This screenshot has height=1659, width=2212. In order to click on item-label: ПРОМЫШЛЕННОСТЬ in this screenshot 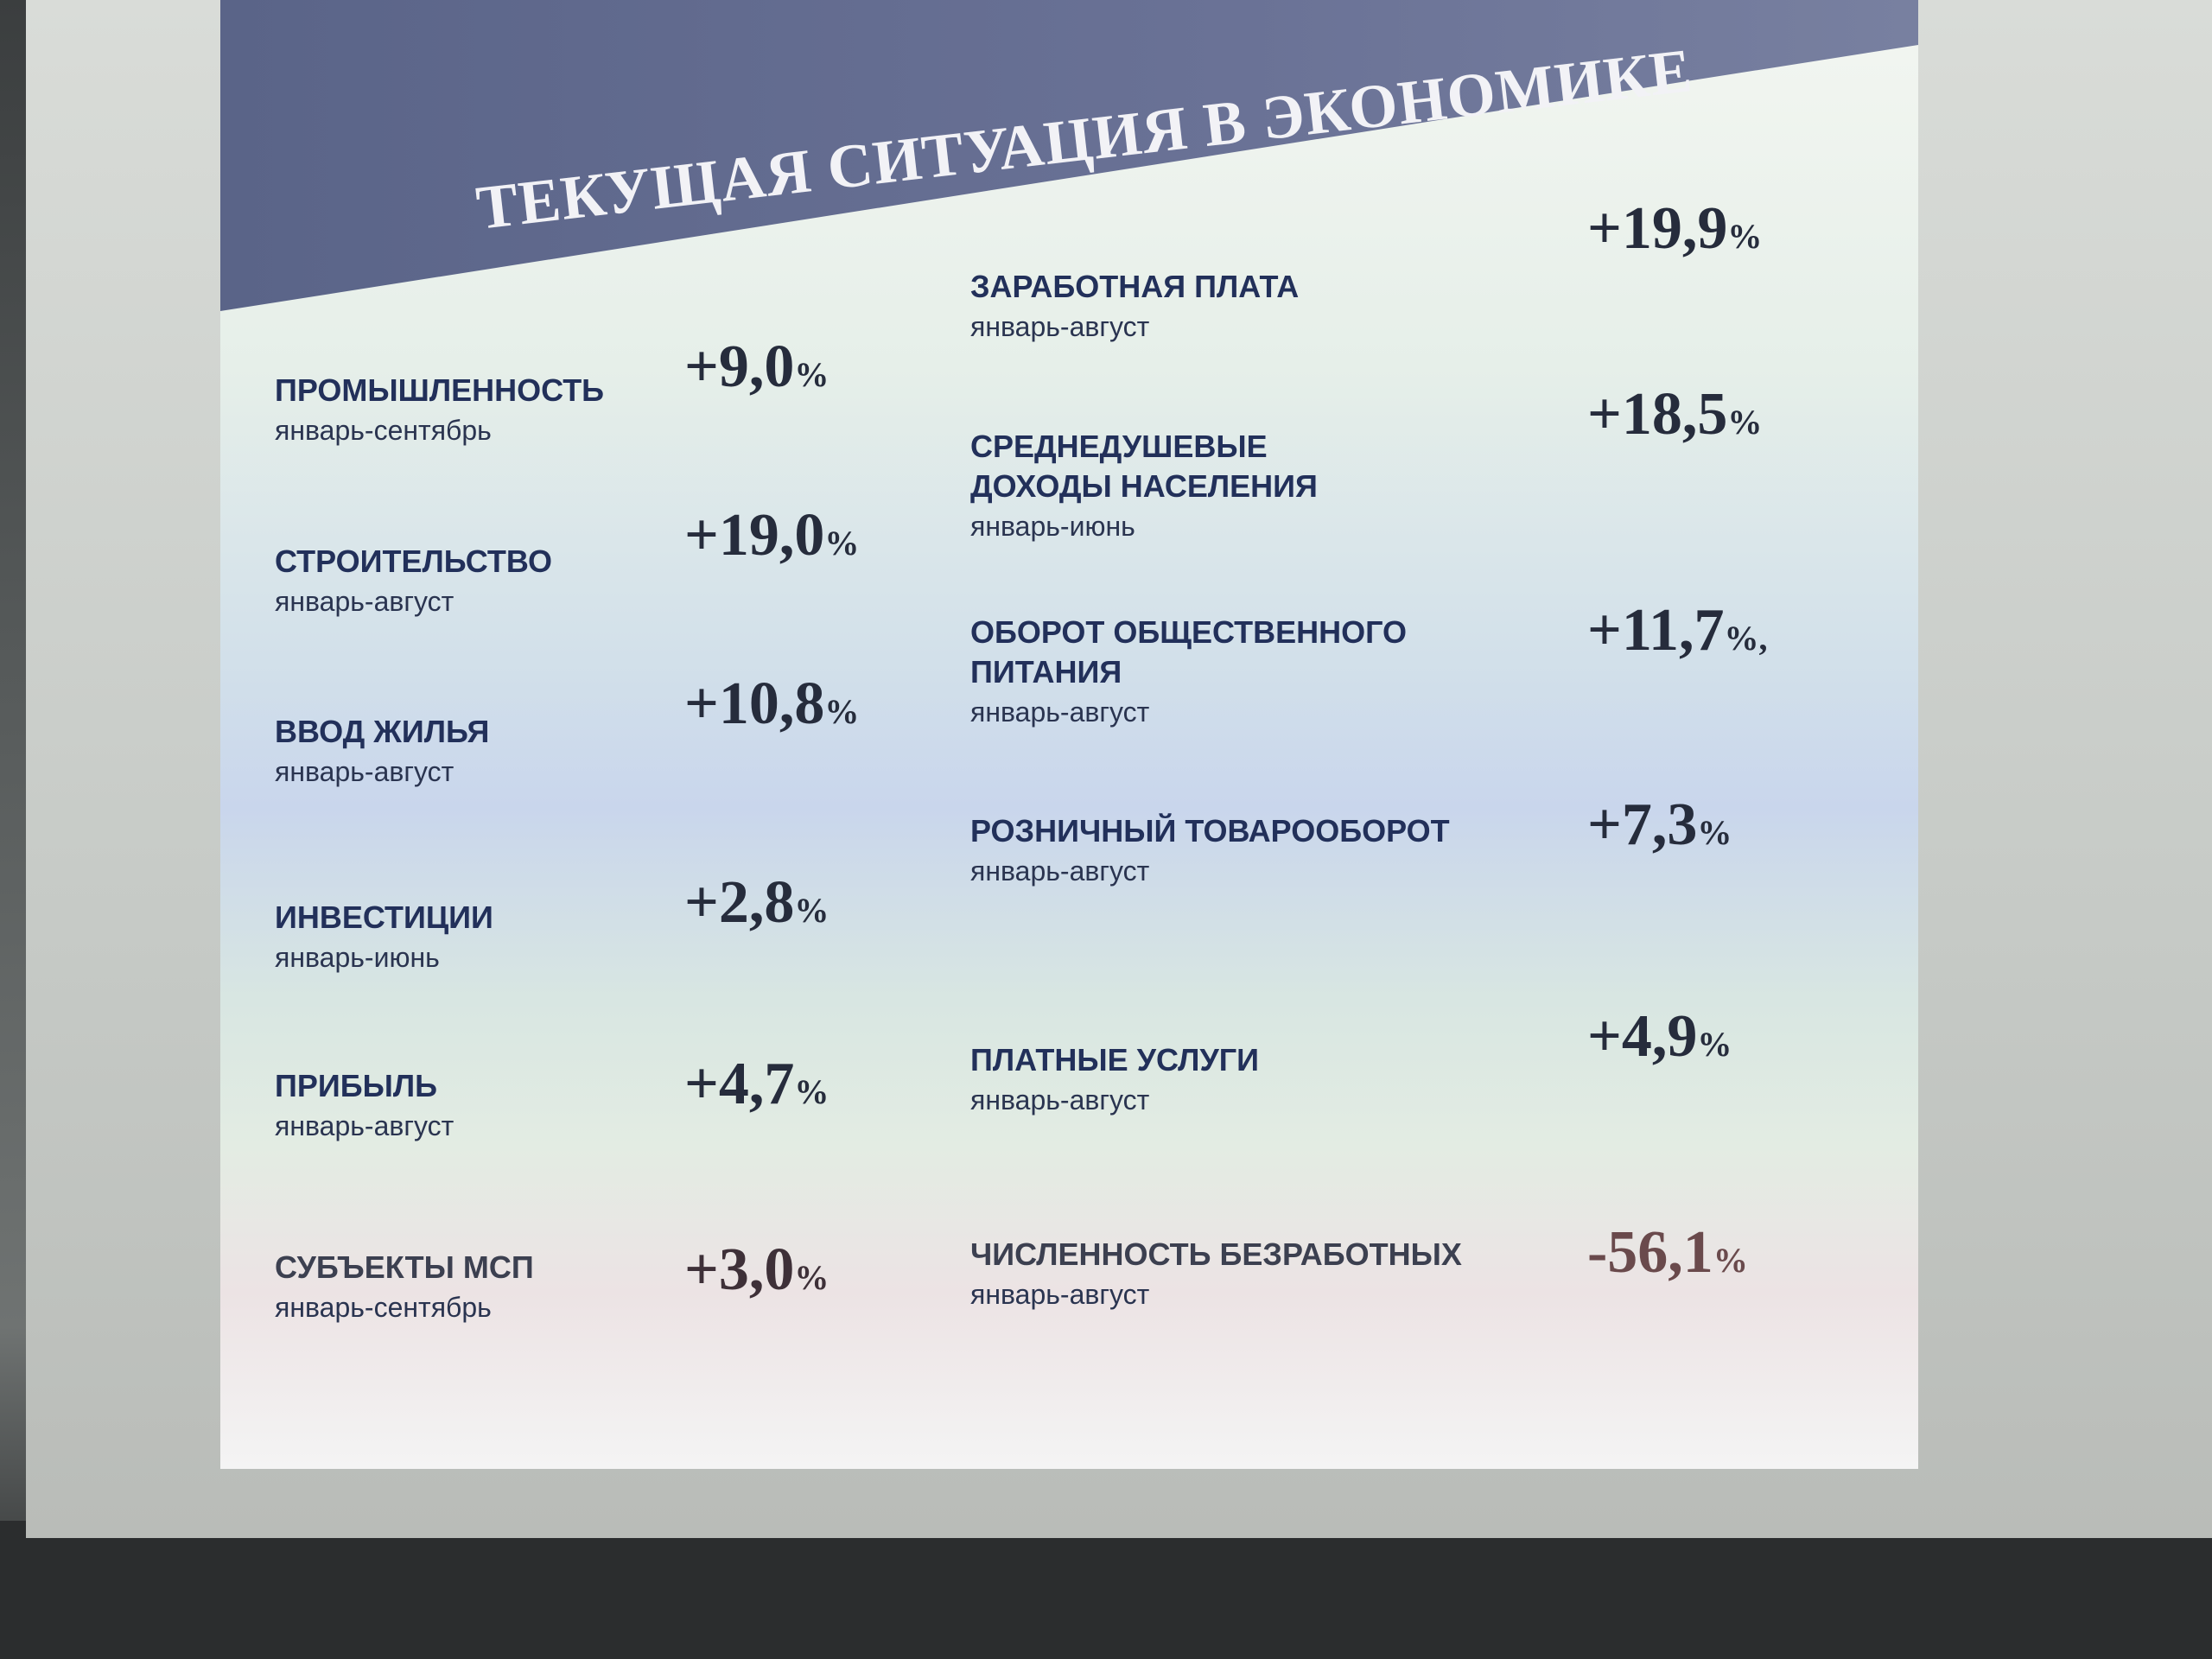, I will do `click(440, 390)`.